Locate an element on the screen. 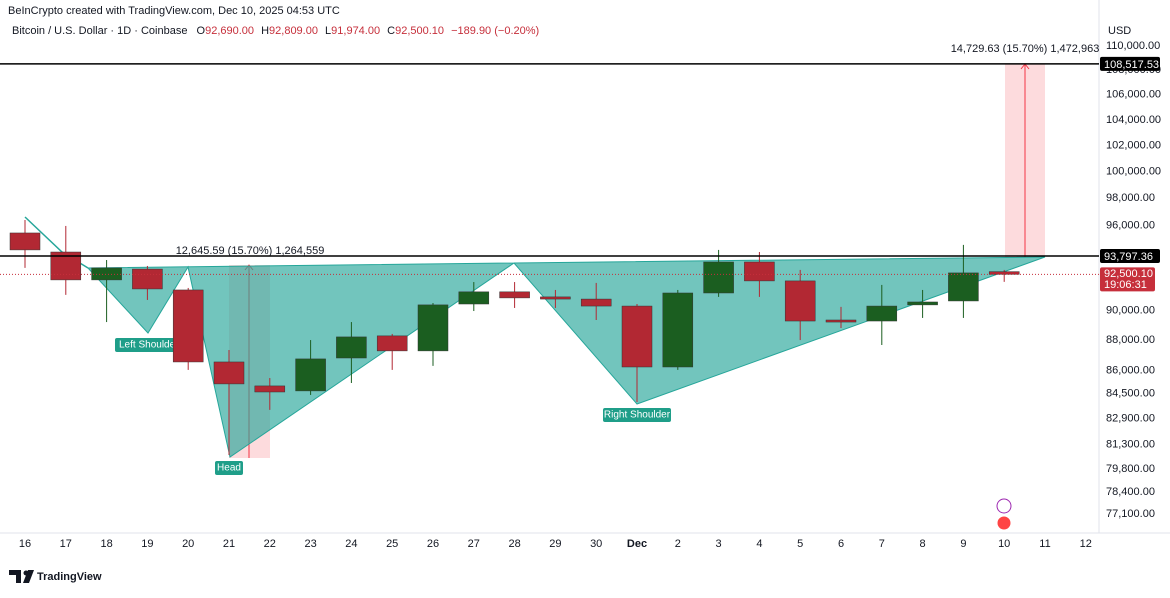  x-tick-label: 11 is located at coordinates (1044, 544).